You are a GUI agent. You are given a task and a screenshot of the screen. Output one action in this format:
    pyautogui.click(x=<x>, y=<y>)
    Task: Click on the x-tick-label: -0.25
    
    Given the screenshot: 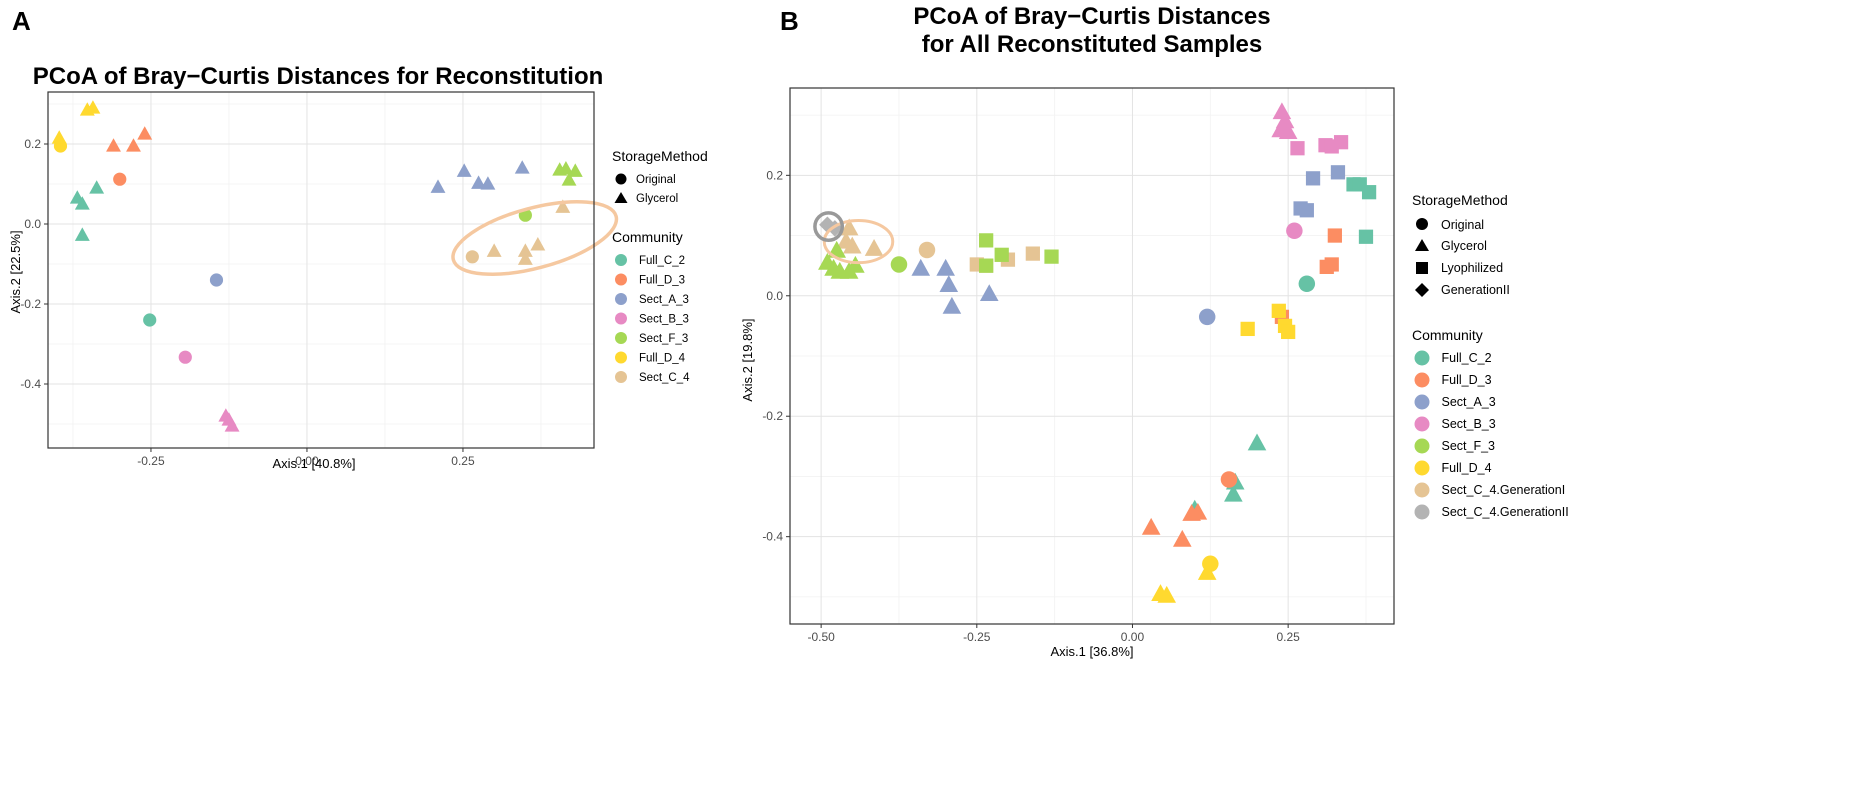 What is the action you would take?
    pyautogui.click(x=151, y=461)
    